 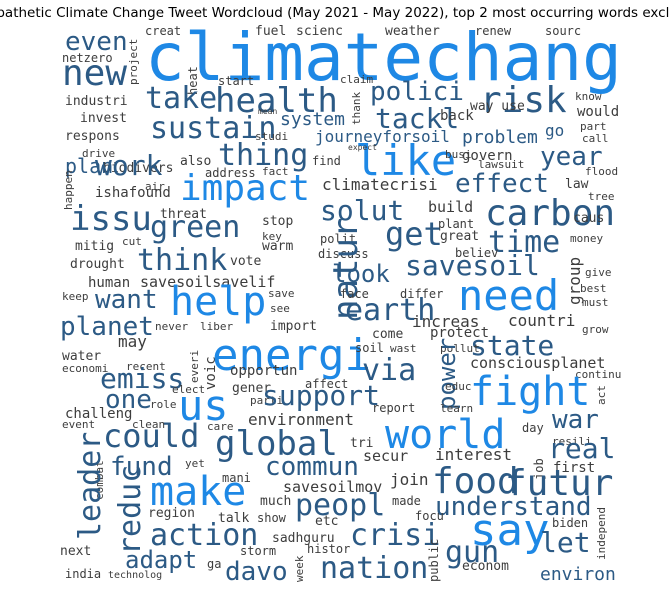 I want to click on word: much, so click(x=275, y=501).